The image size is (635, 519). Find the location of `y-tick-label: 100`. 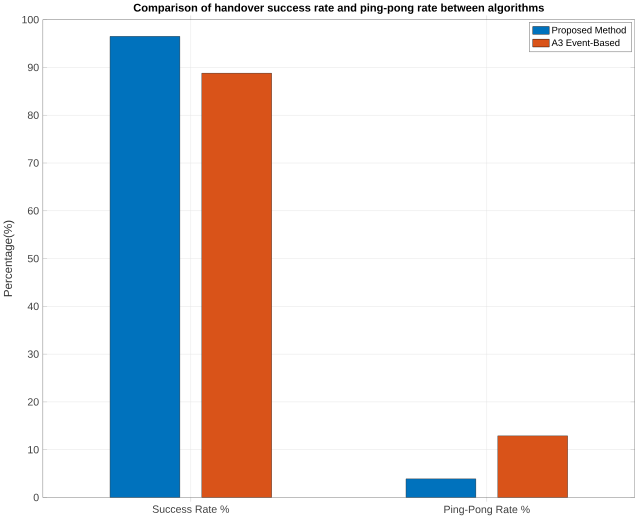

y-tick-label: 100 is located at coordinates (30, 20).